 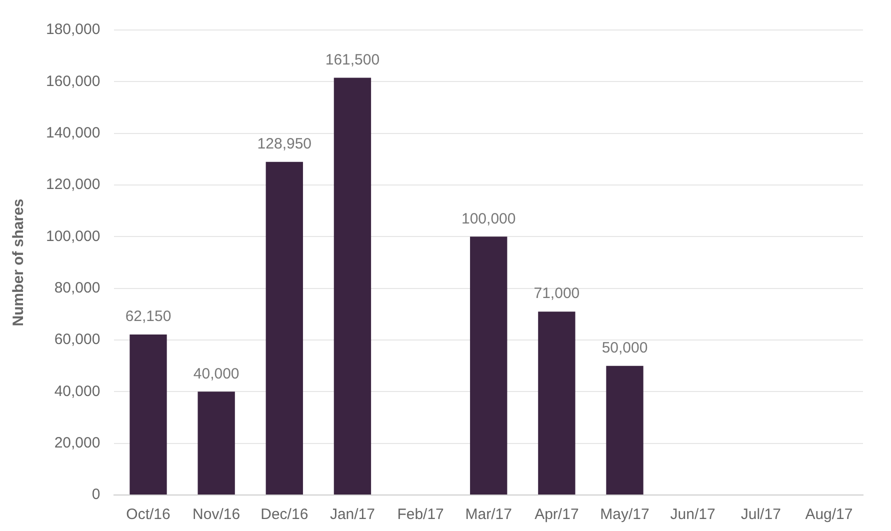 I want to click on x-tick-label: Nov/16, so click(x=216, y=515).